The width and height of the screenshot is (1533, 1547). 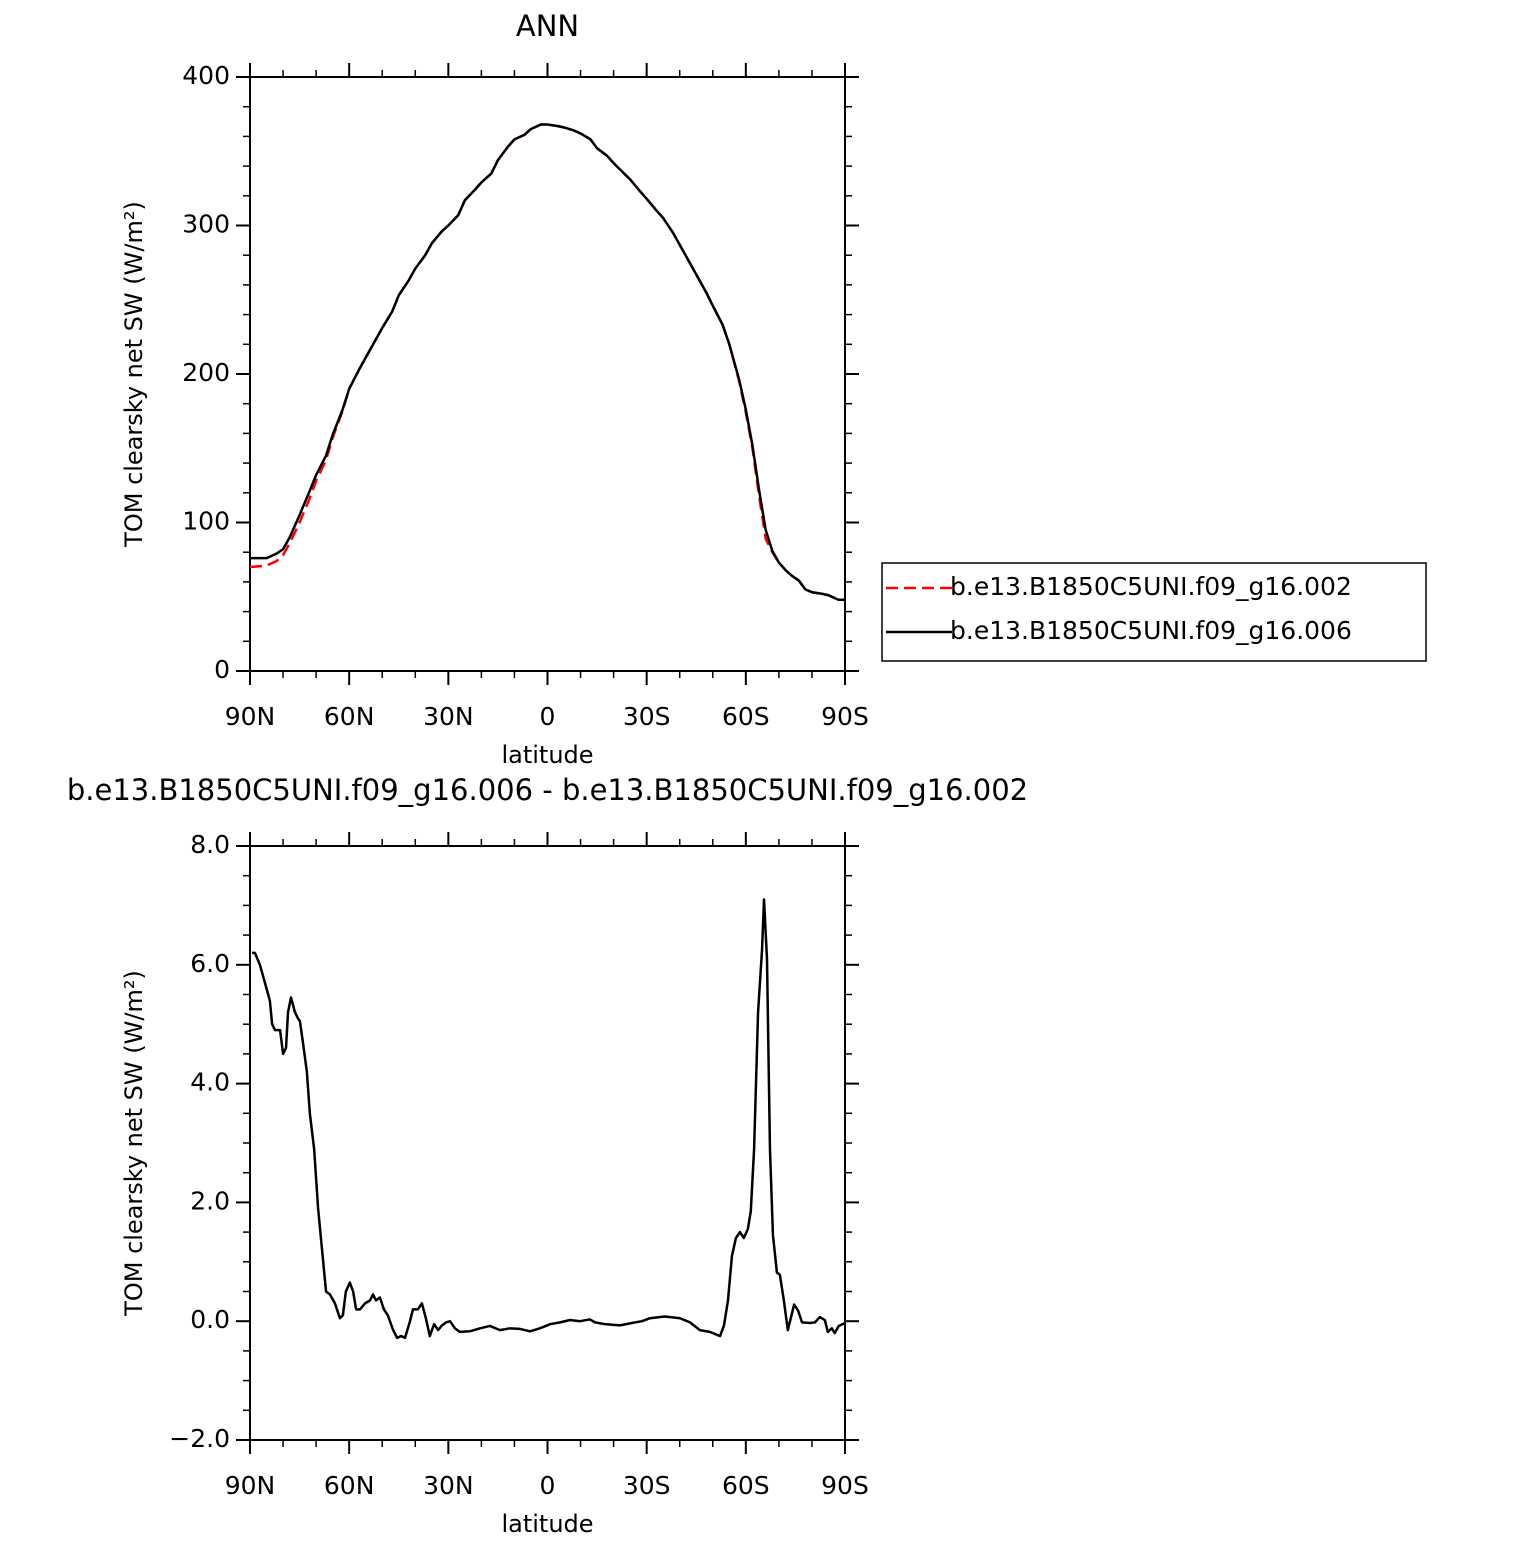 What do you see at coordinates (210, 844) in the screenshot?
I see `y-tick-label: 8.0` at bounding box center [210, 844].